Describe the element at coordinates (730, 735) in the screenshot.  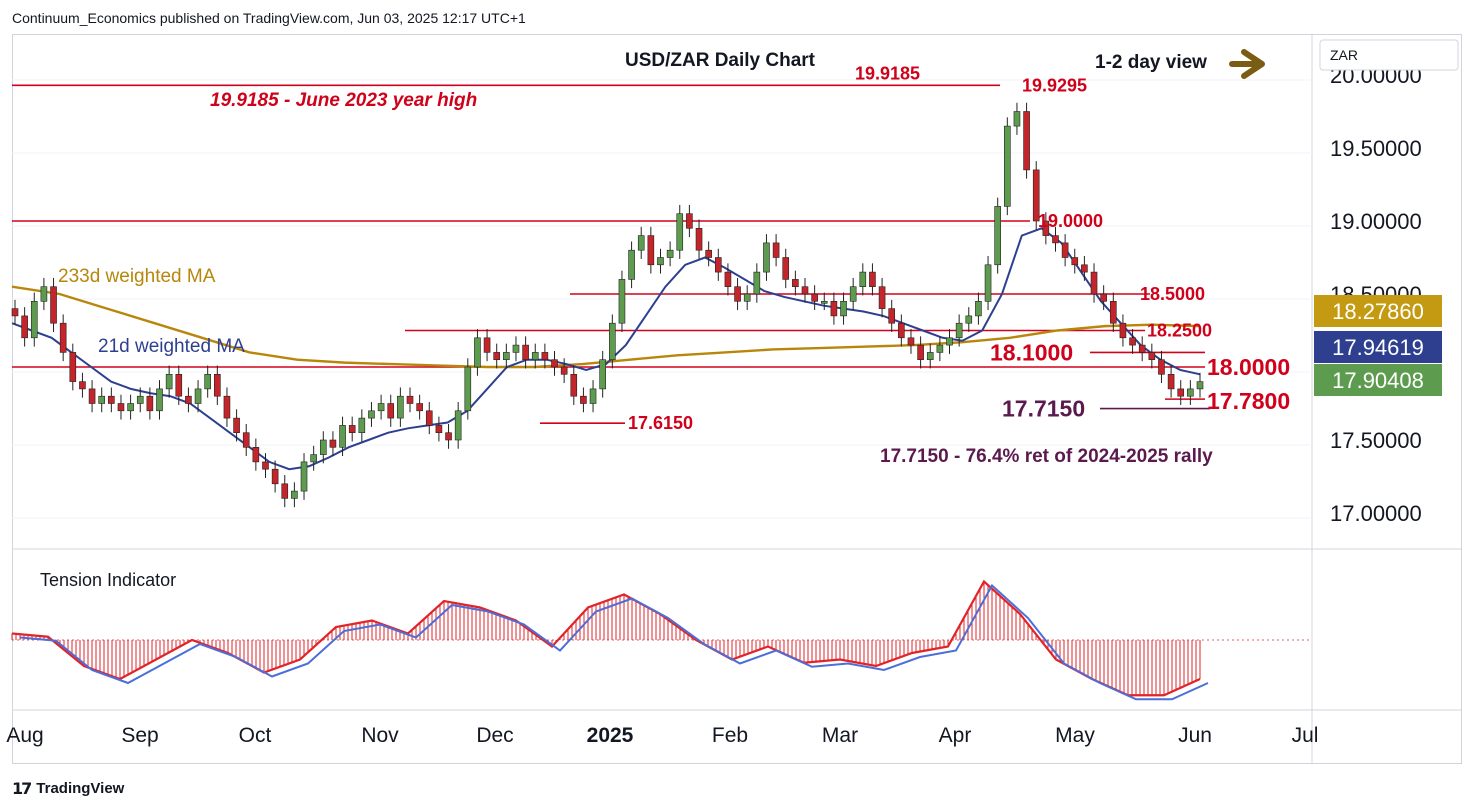
I see `x-tick-label: Feb` at that location.